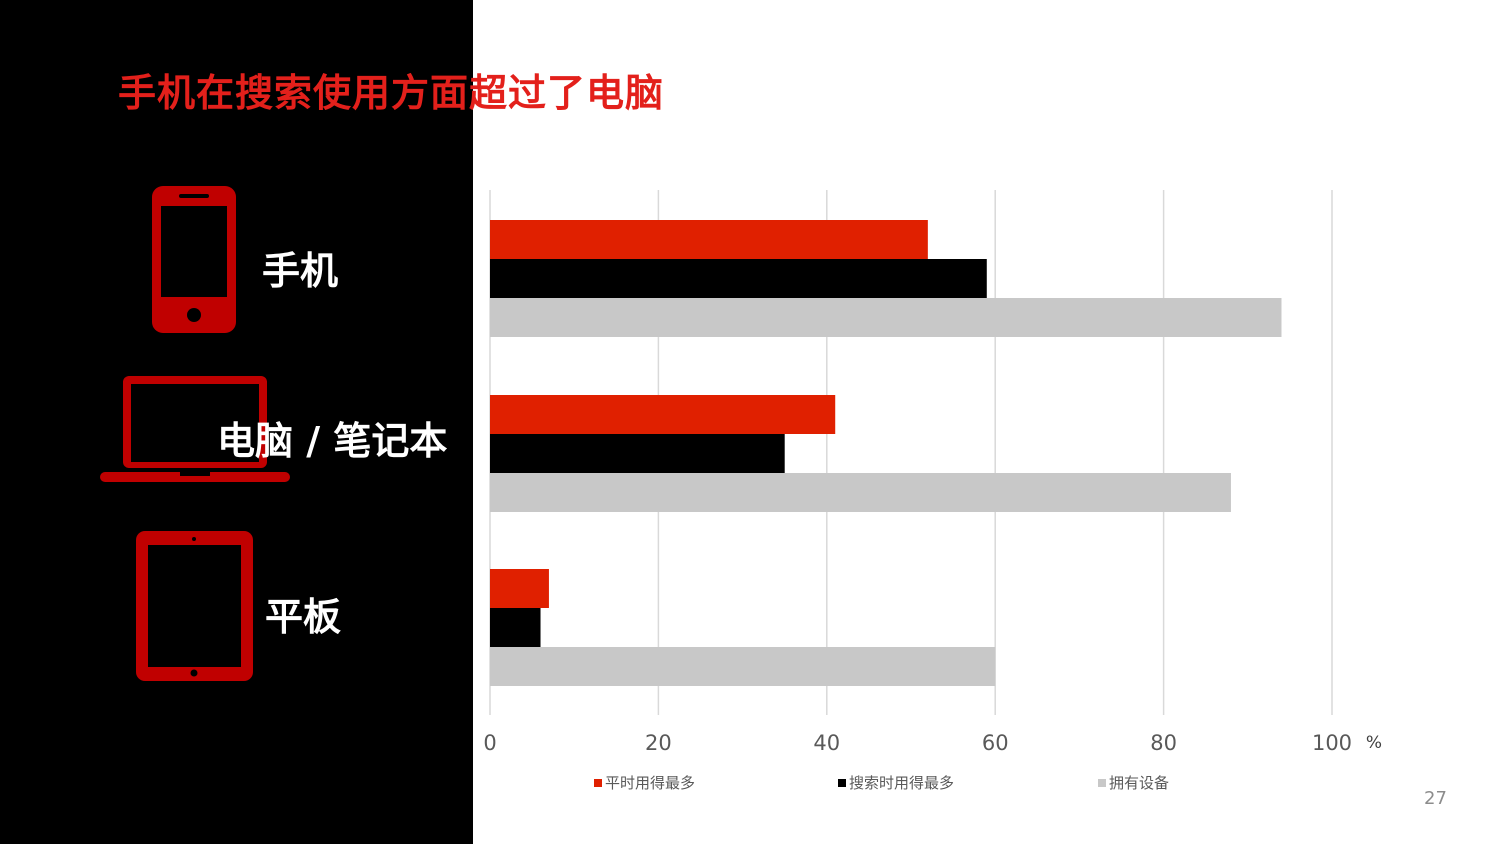 The height and width of the screenshot is (844, 1500). I want to click on tablet-icon, so click(194, 606).